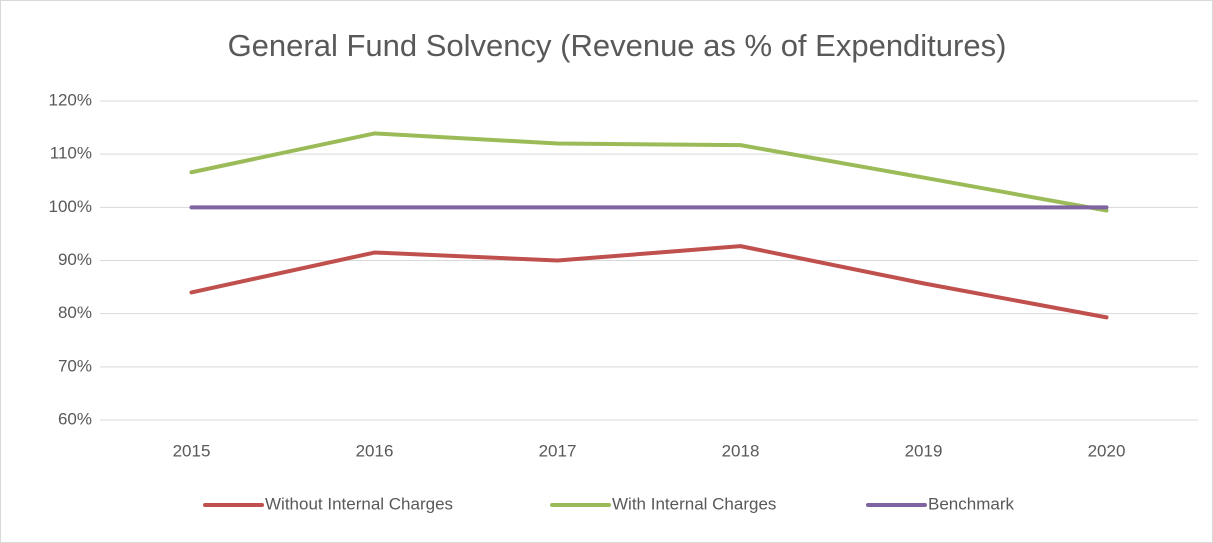 The image size is (1213, 543). I want to click on x-tick-label: 2018, so click(741, 450).